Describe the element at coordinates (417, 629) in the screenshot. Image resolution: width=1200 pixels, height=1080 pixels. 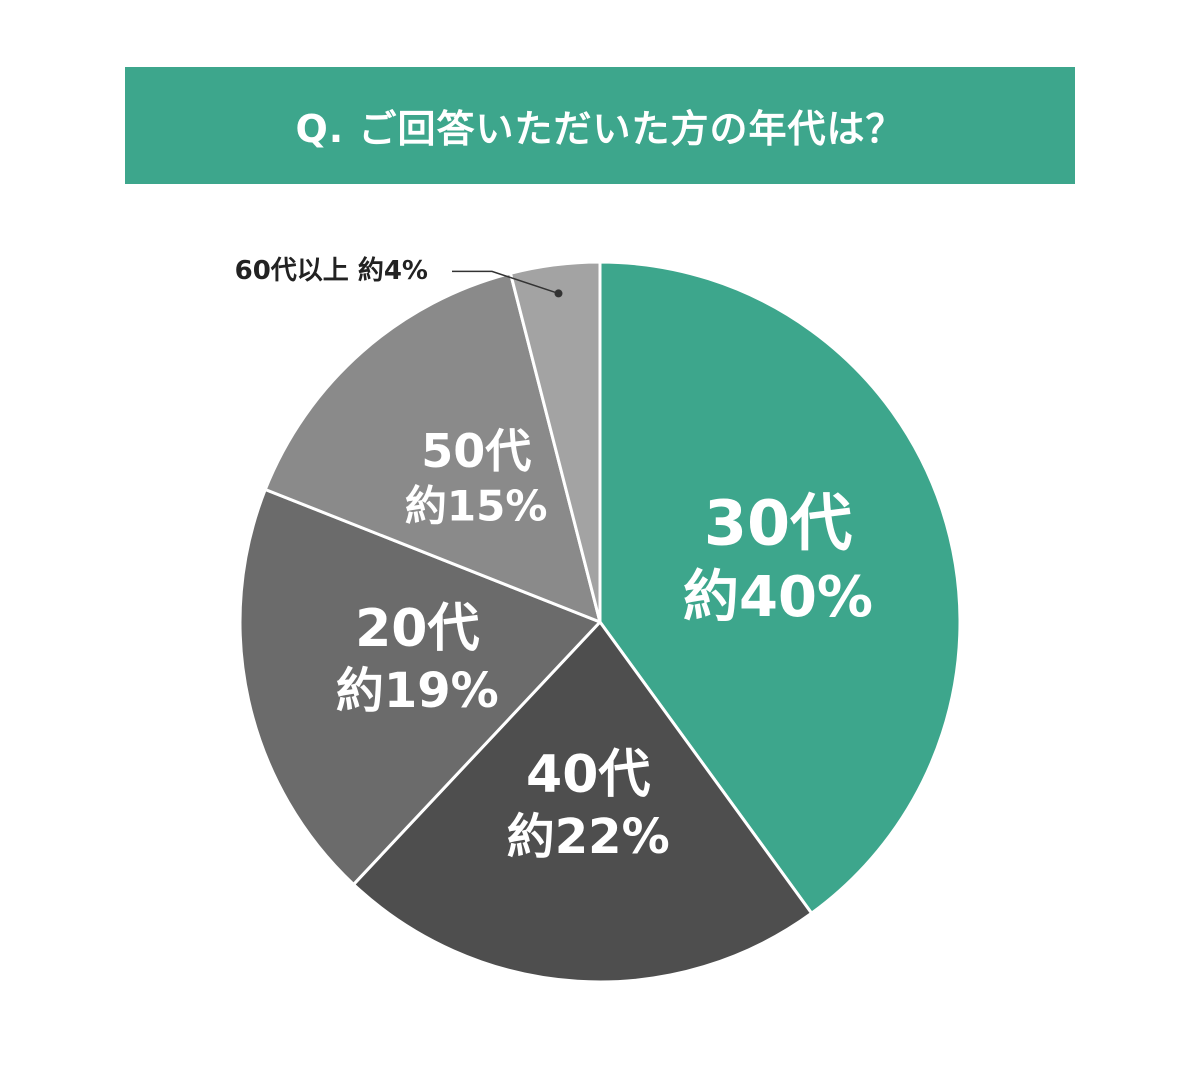
I see `slice-label-category-2: 20代` at that location.